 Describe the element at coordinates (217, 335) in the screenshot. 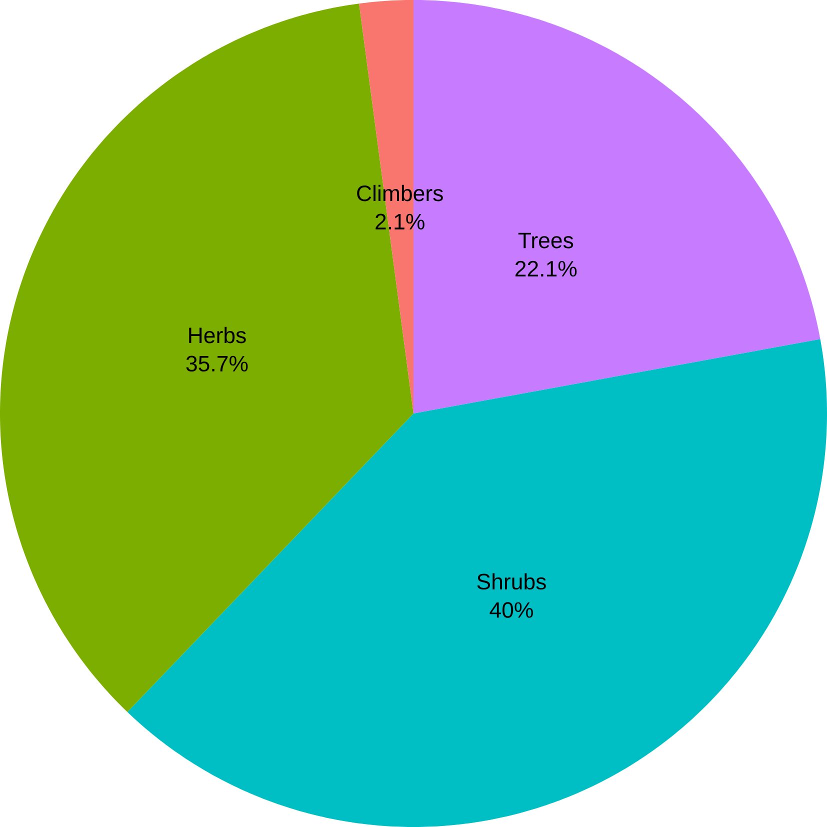

I see `slice-label: Herbs` at that location.